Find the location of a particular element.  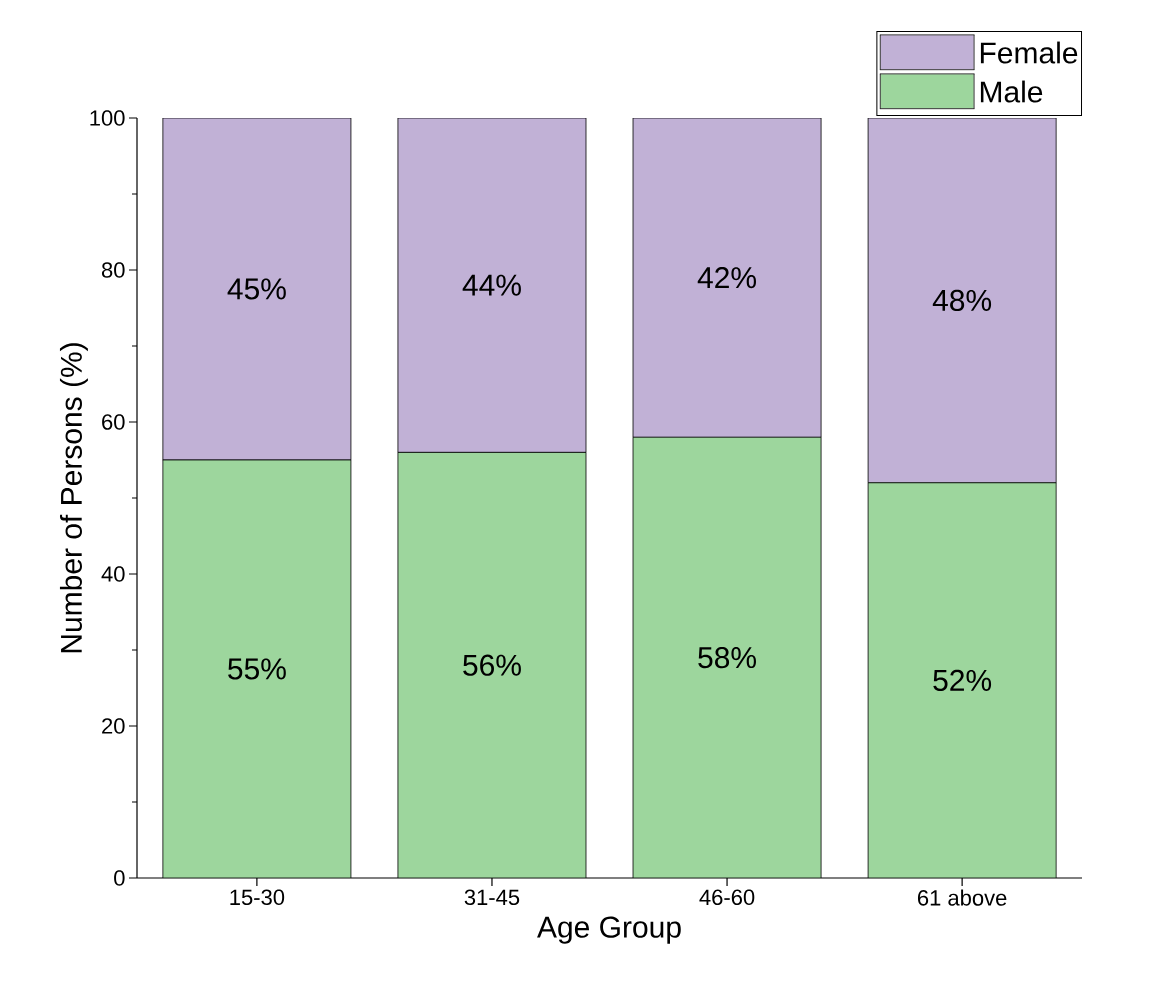

data-label: 48% is located at coordinates (962, 300).